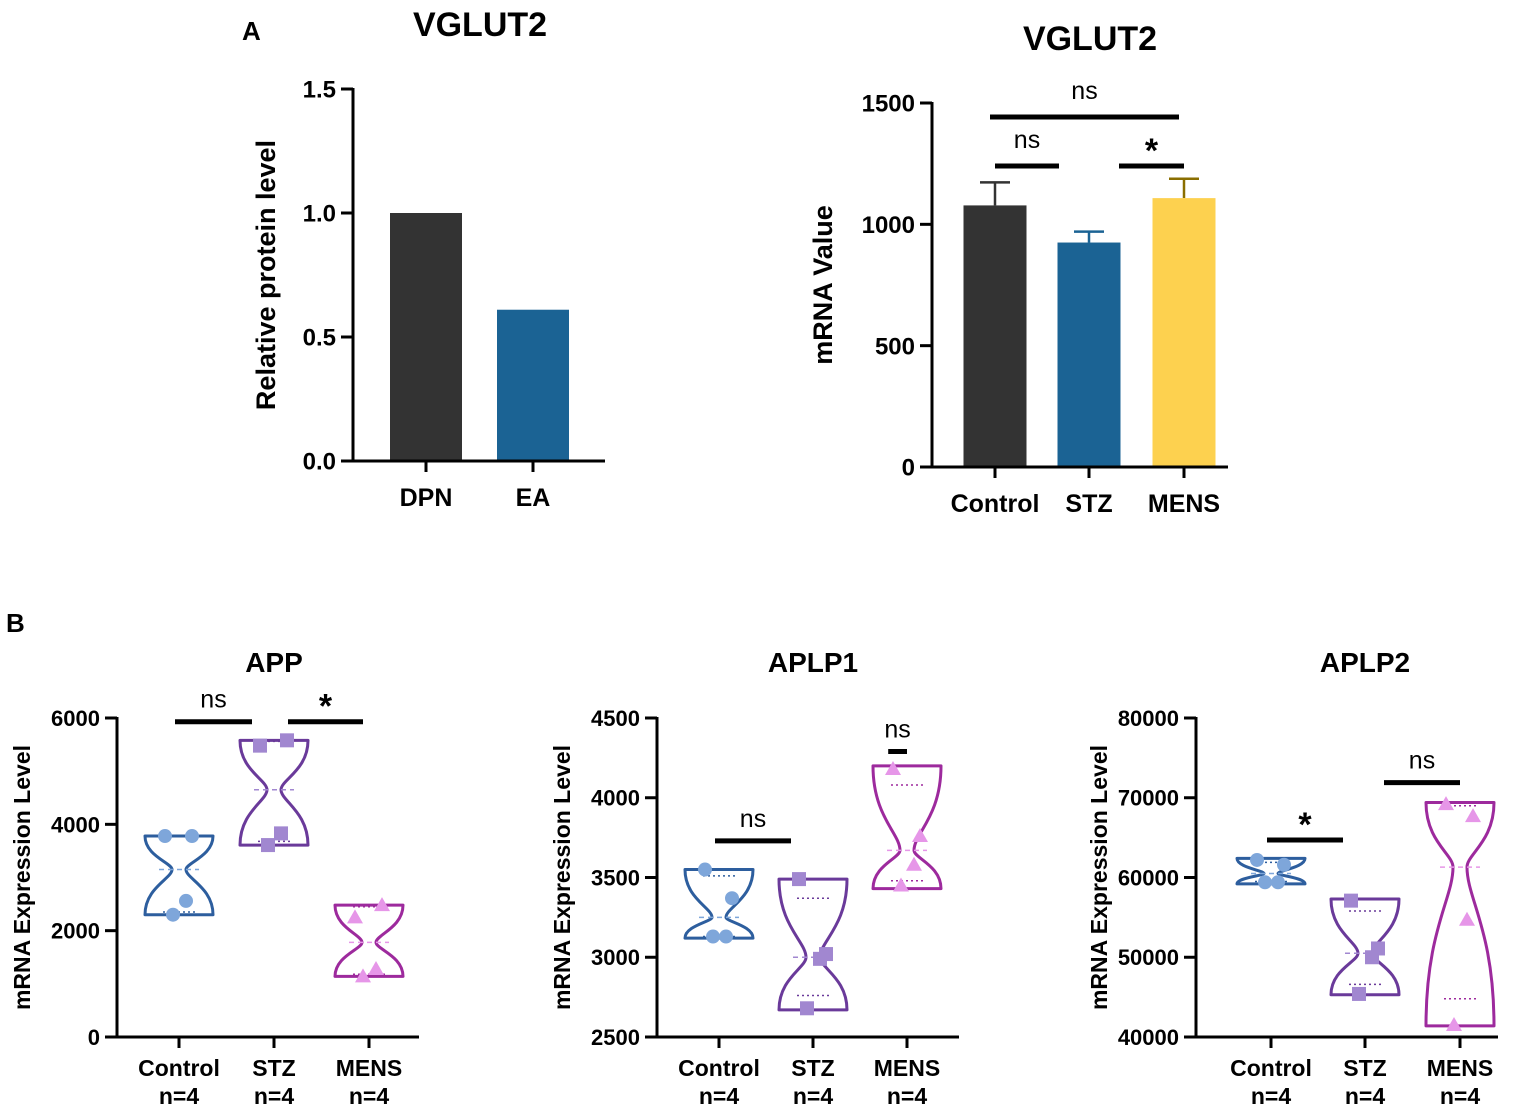 This screenshot has height=1113, width=1535. Describe the element at coordinates (823, 285) in the screenshot. I see `y-axis-label: mRNA Value` at that location.